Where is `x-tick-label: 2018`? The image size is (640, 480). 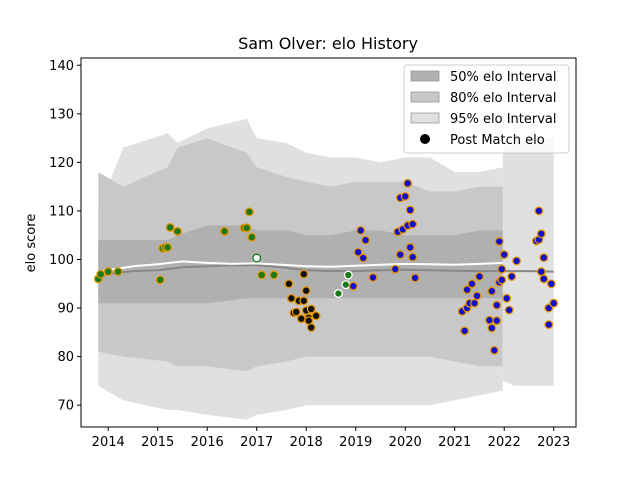 x-tick-label: 2018 is located at coordinates (306, 442).